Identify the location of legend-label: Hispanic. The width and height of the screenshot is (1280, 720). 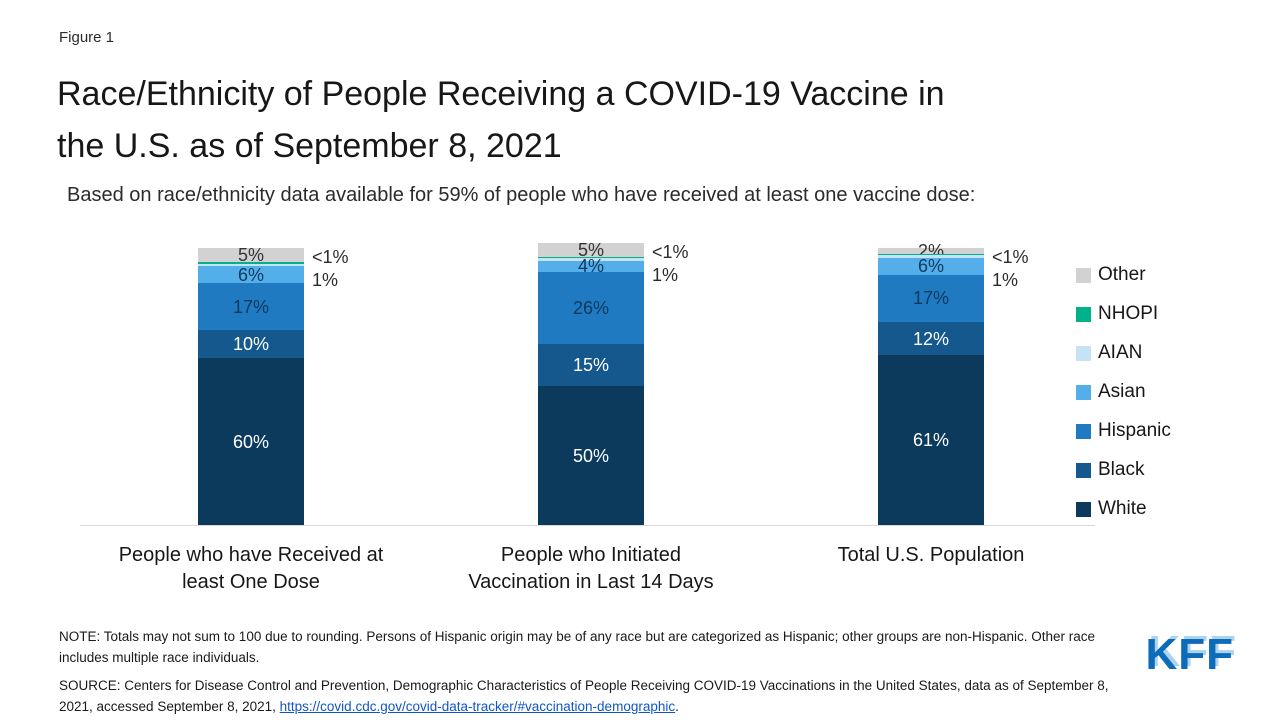
(1134, 430).